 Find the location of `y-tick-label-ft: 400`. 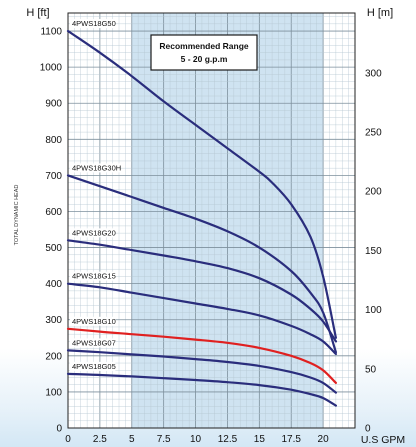

y-tick-label-ft: 400 is located at coordinates (53, 284).